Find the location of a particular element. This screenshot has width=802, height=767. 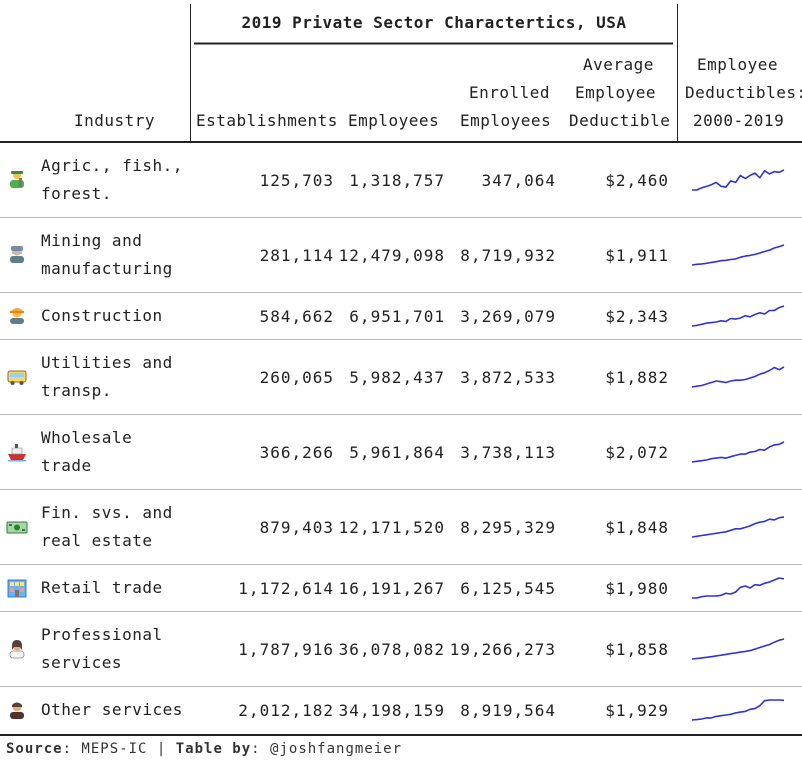

employees-cell: 1,318,757 is located at coordinates (397, 180).